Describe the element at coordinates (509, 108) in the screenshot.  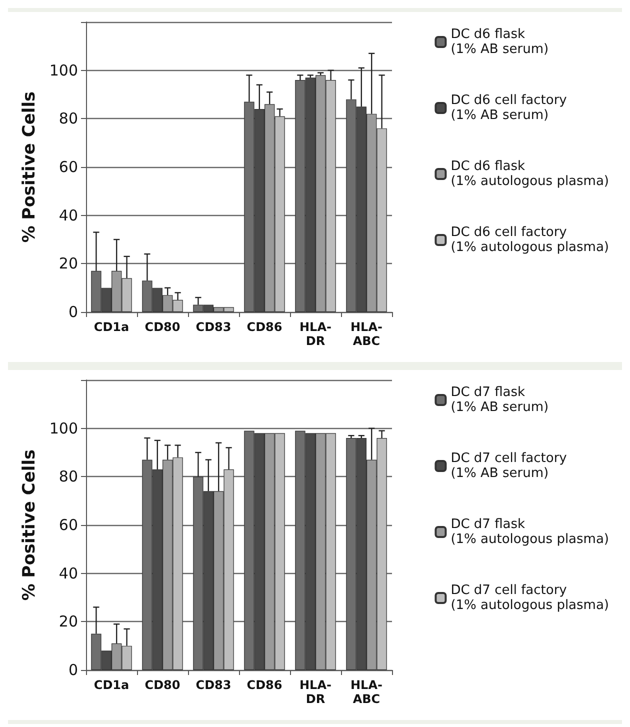
I see `legend-label: DC d6 cell factory (1% AB serum)` at that location.